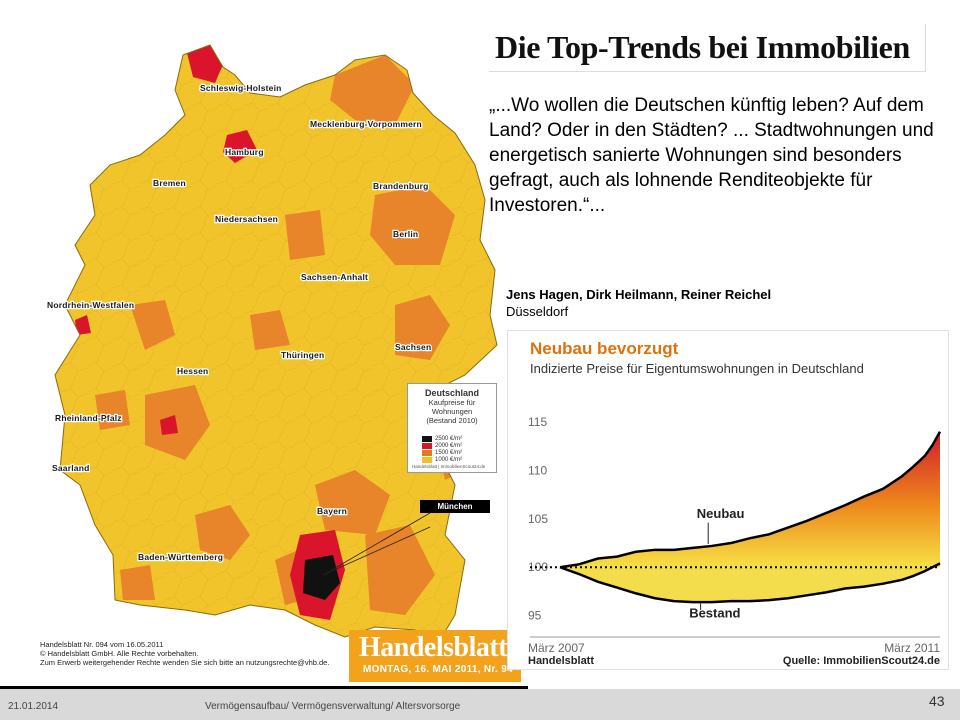  Describe the element at coordinates (451, 393) in the screenshot. I see `legend-title: Deutschland` at that location.